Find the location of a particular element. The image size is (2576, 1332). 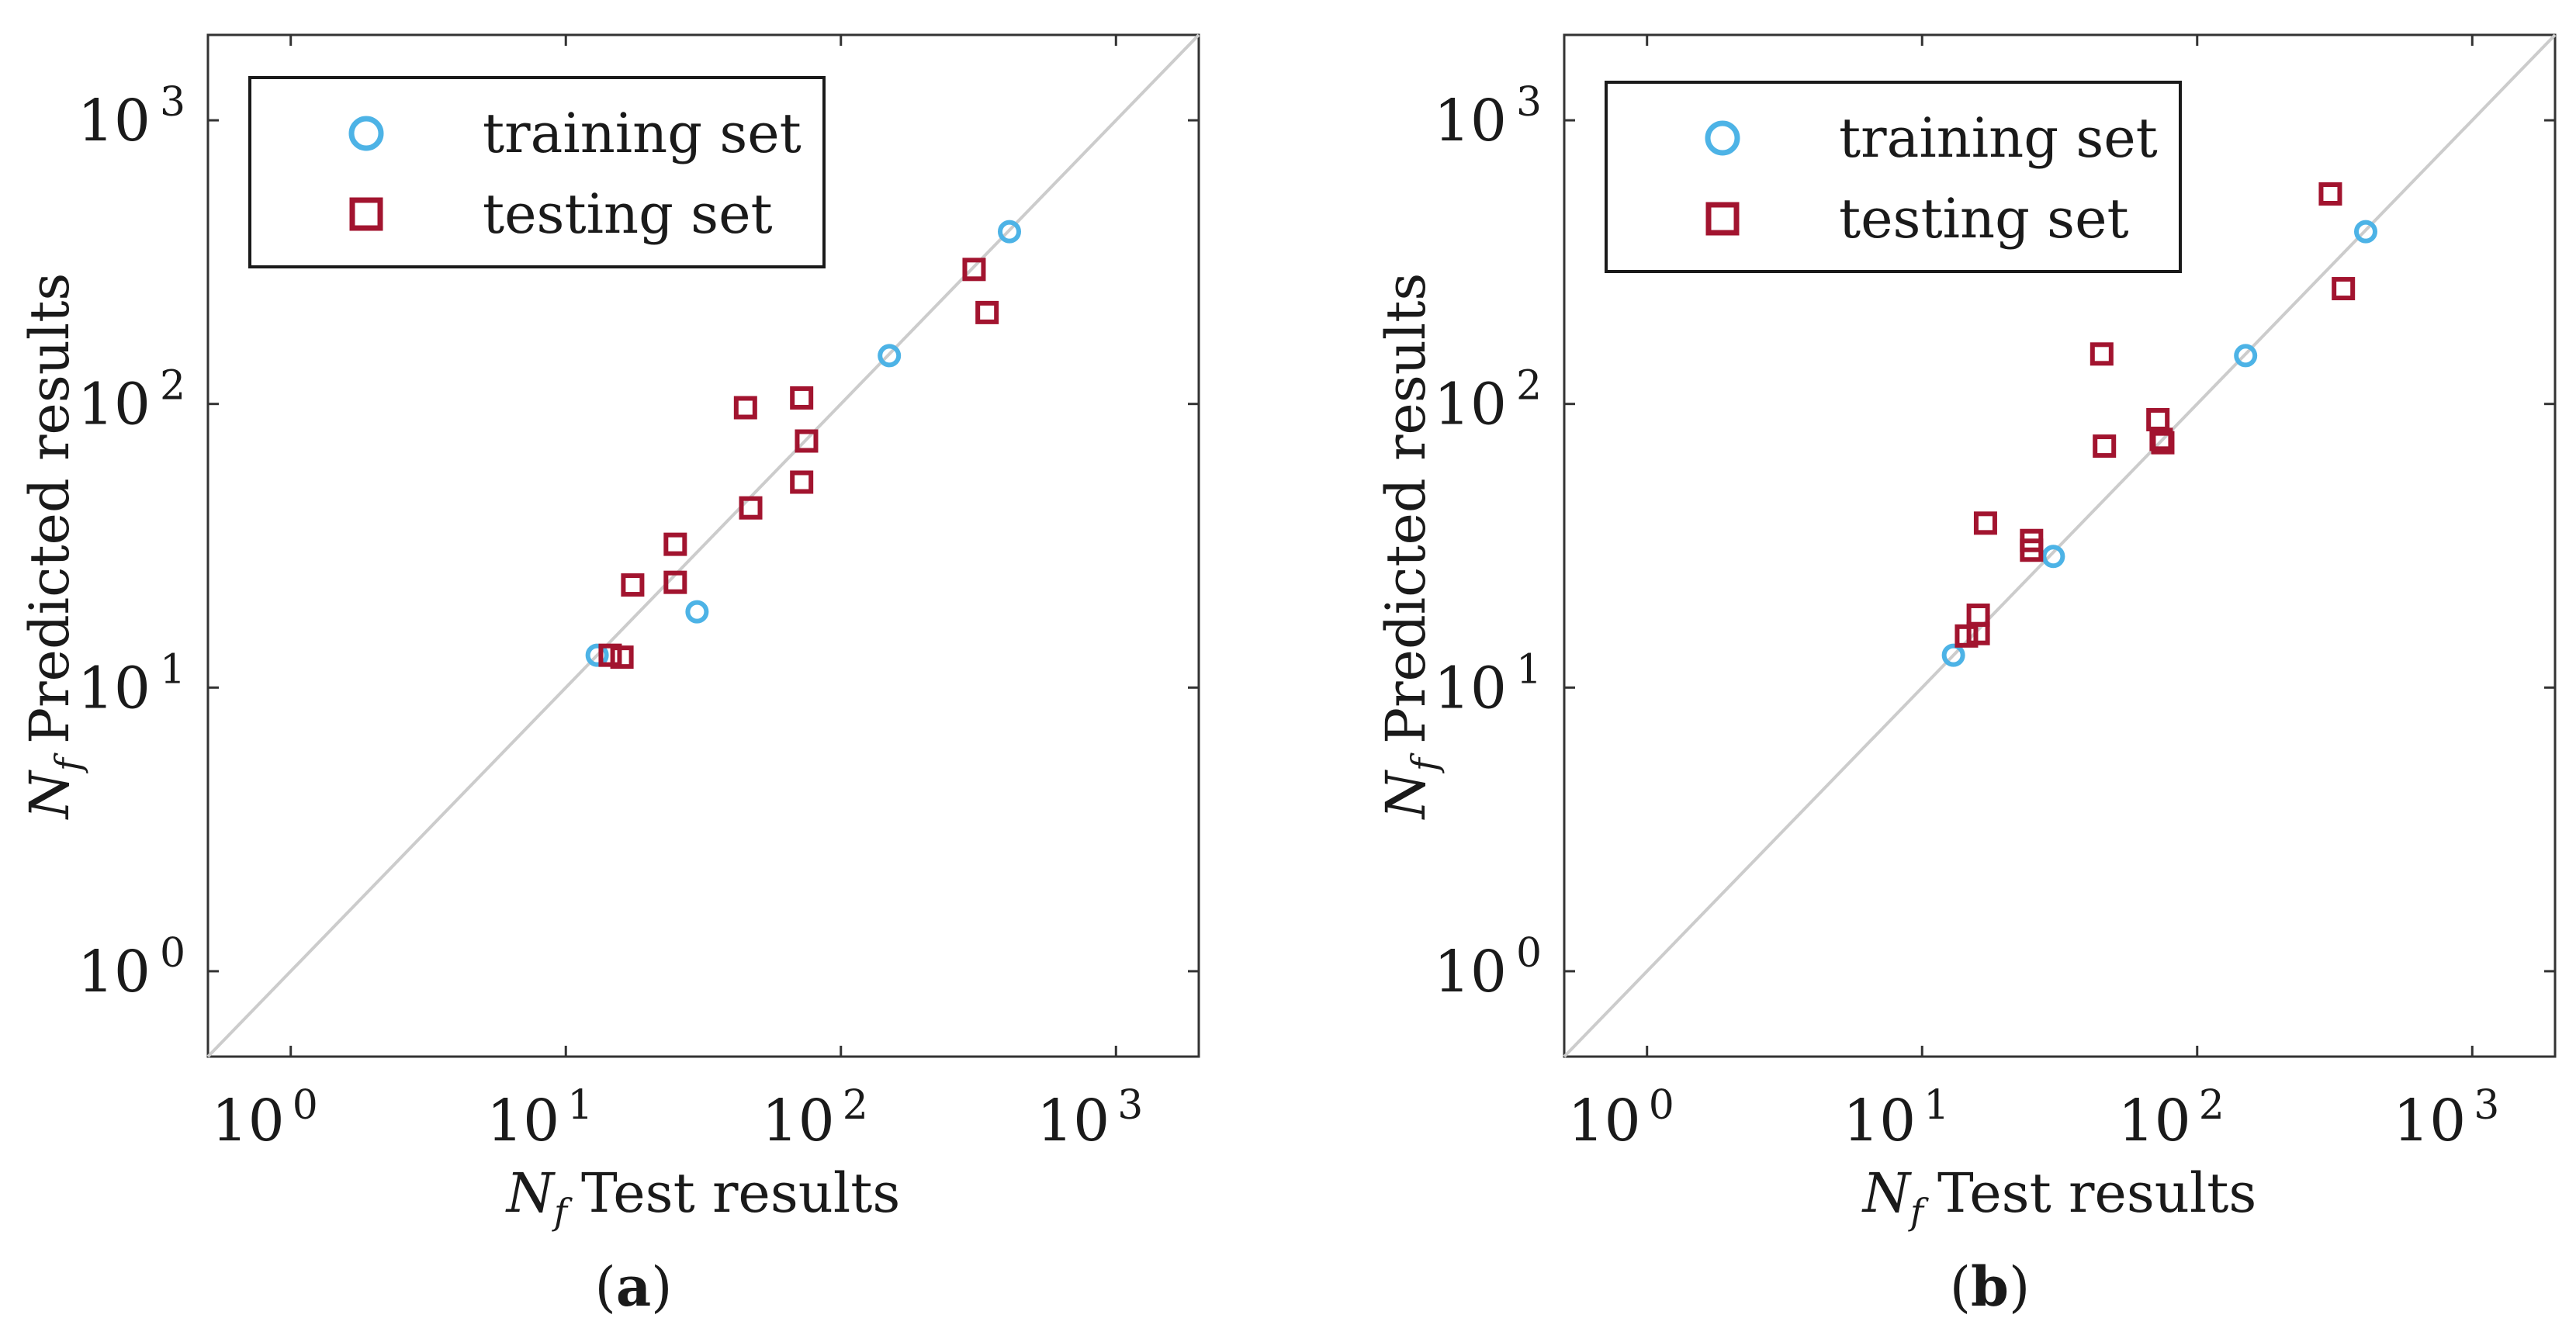

panel-label: (a) is located at coordinates (634, 1286).